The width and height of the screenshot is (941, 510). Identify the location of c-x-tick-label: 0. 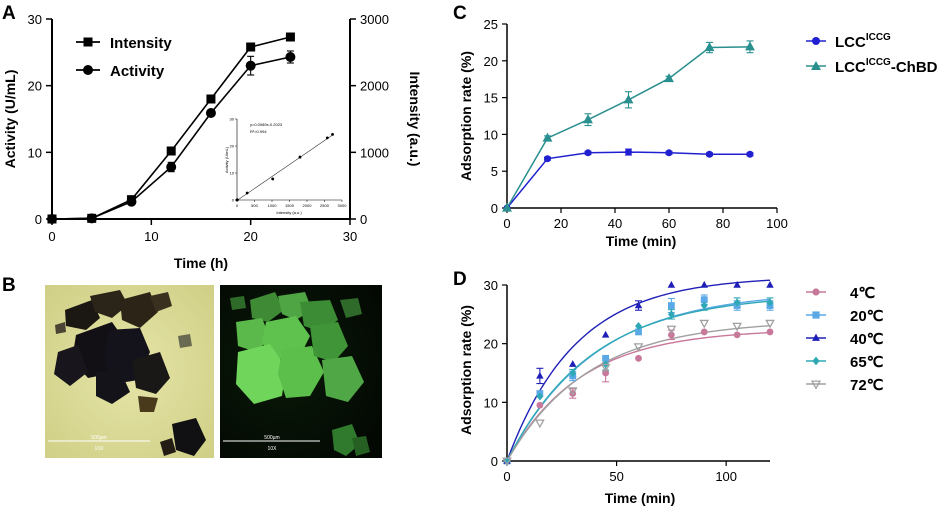
(506, 223).